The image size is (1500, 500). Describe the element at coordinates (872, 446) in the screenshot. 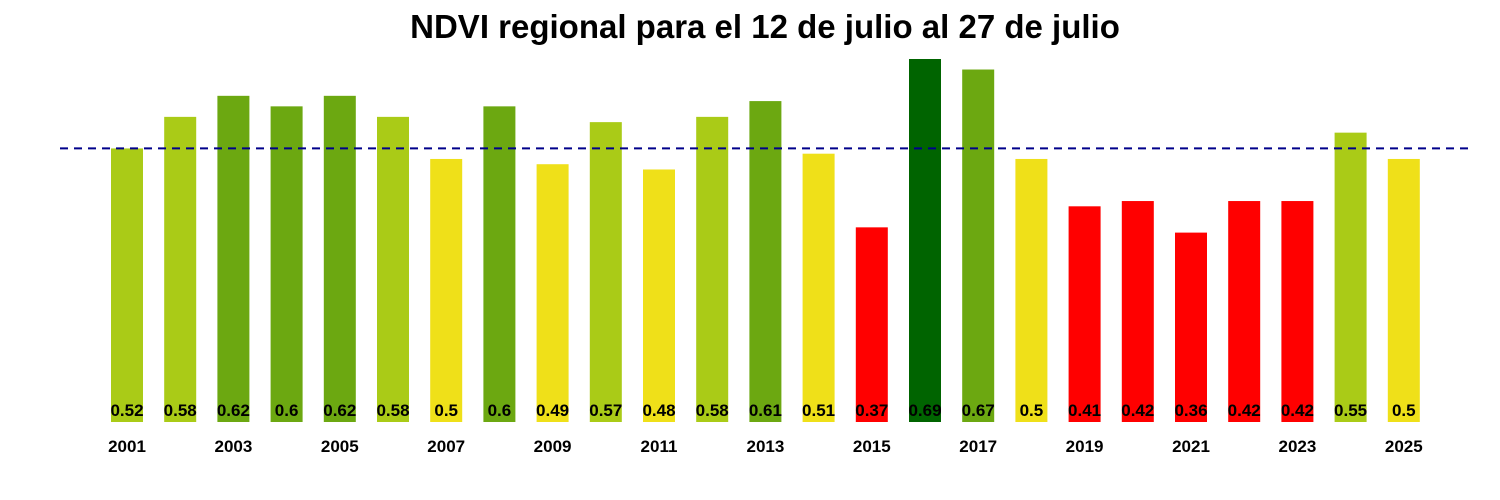

I see `x-tick-label-2015: 2015` at that location.